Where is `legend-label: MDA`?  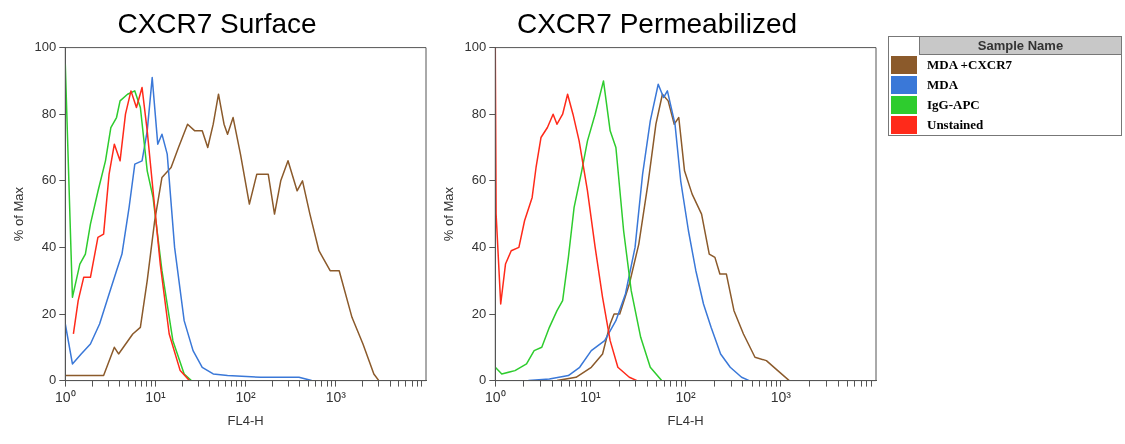
legend-label: MDA is located at coordinates (943, 85).